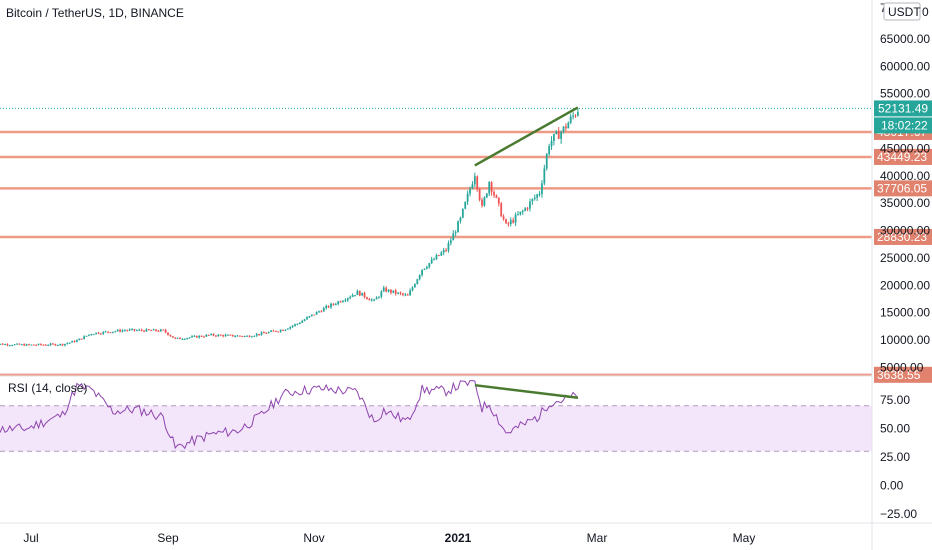 This screenshot has height=550, width=932. What do you see at coordinates (526, 136) in the screenshot?
I see `price-trendline` at bounding box center [526, 136].